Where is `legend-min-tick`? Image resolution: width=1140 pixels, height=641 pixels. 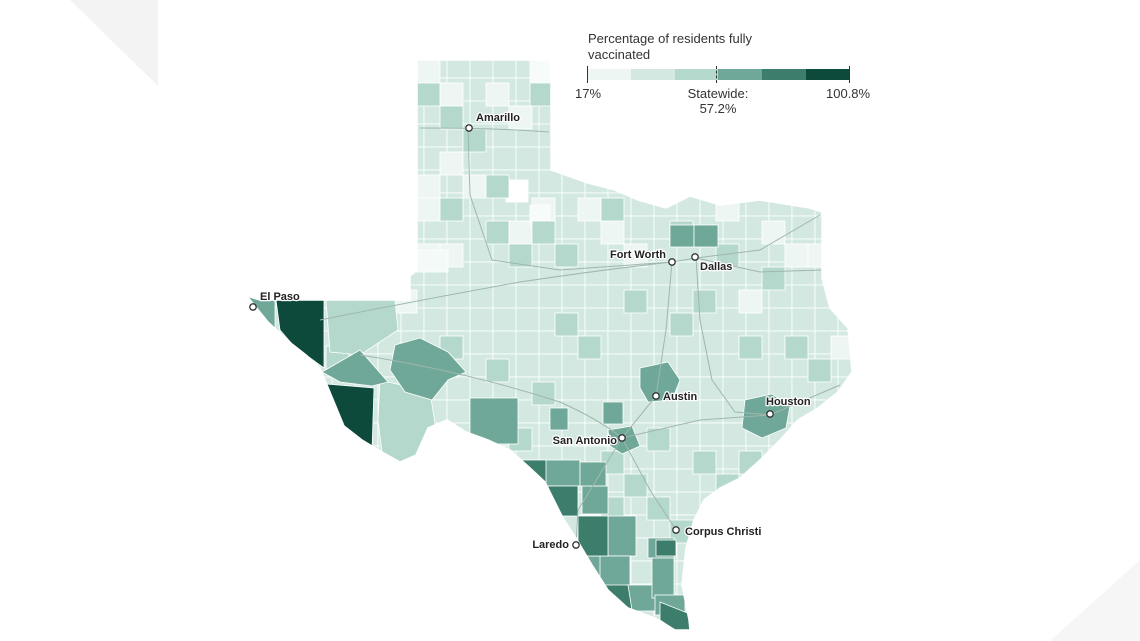
legend-min-tick is located at coordinates (587, 74).